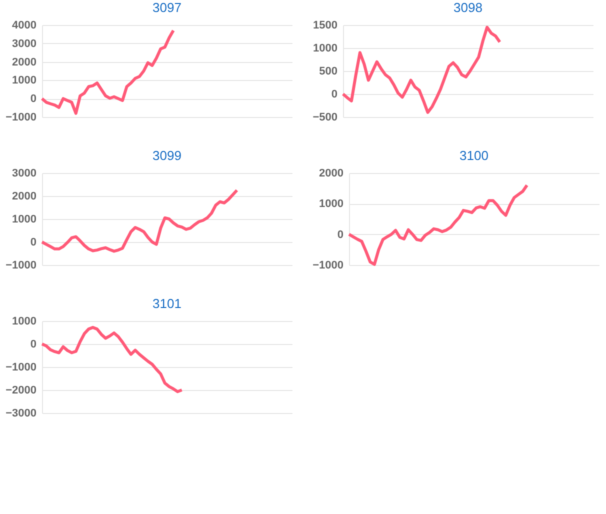  What do you see at coordinates (167, 303) in the screenshot?
I see `chart-title: 3101` at bounding box center [167, 303].